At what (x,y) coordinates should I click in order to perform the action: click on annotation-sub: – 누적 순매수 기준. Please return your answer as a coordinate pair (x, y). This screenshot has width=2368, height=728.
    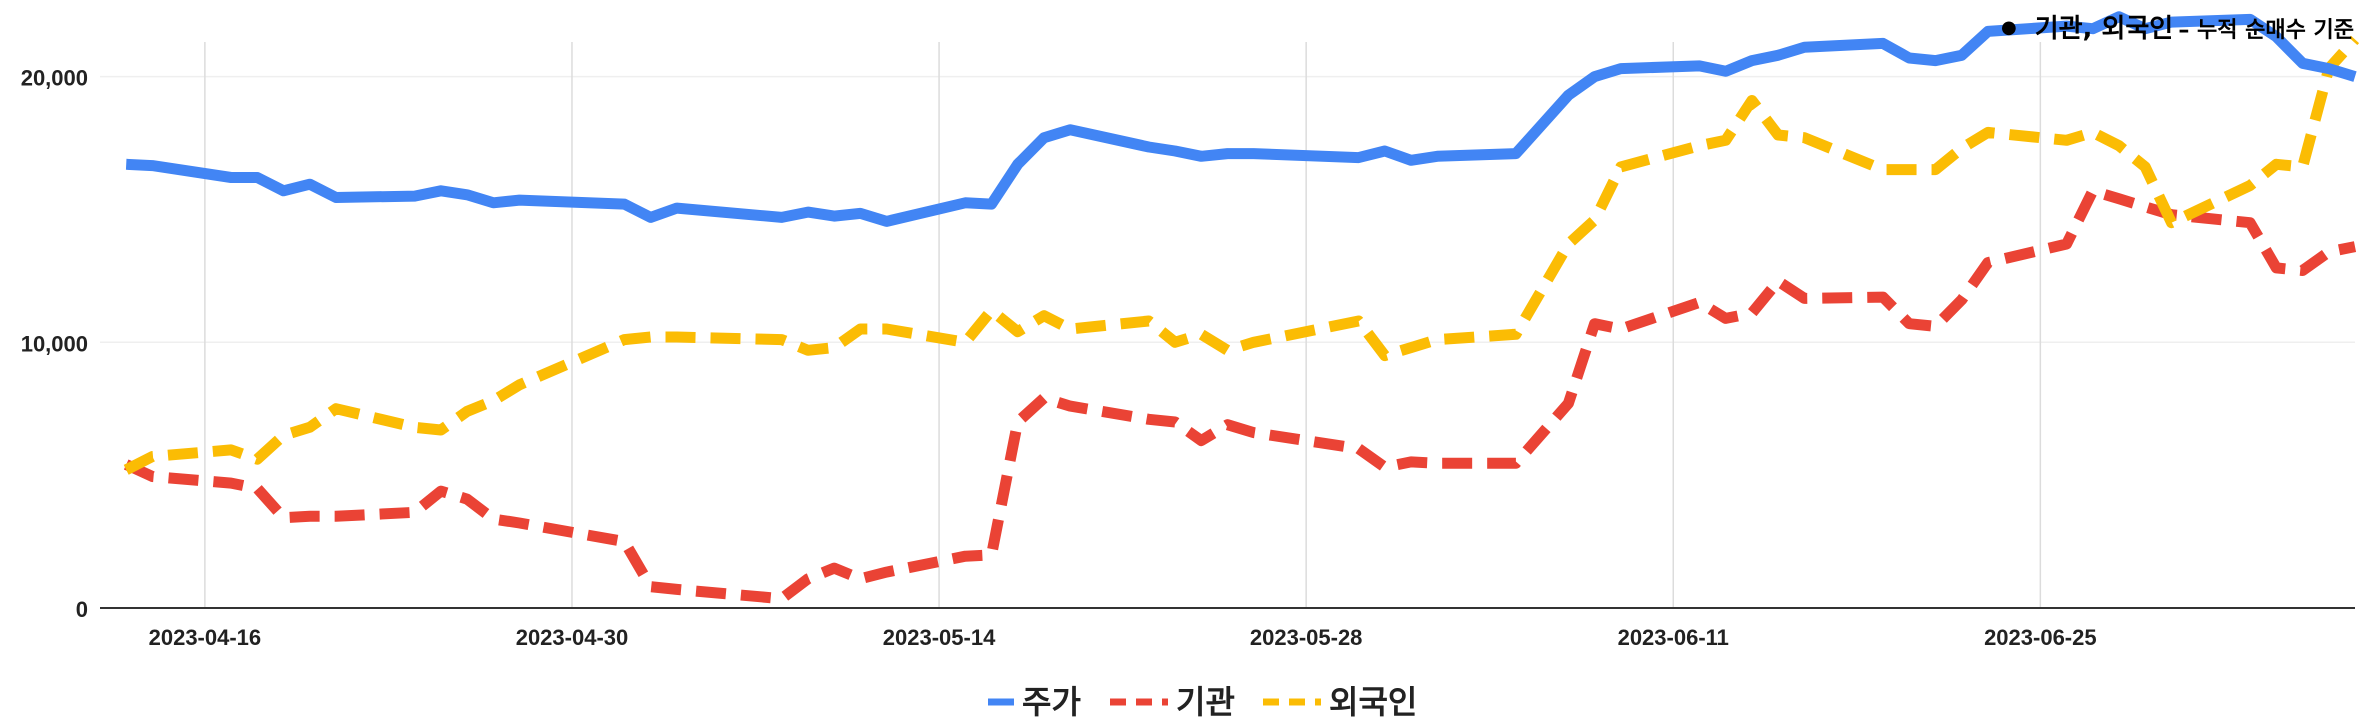
    Looking at the image, I should click on (2266, 30).